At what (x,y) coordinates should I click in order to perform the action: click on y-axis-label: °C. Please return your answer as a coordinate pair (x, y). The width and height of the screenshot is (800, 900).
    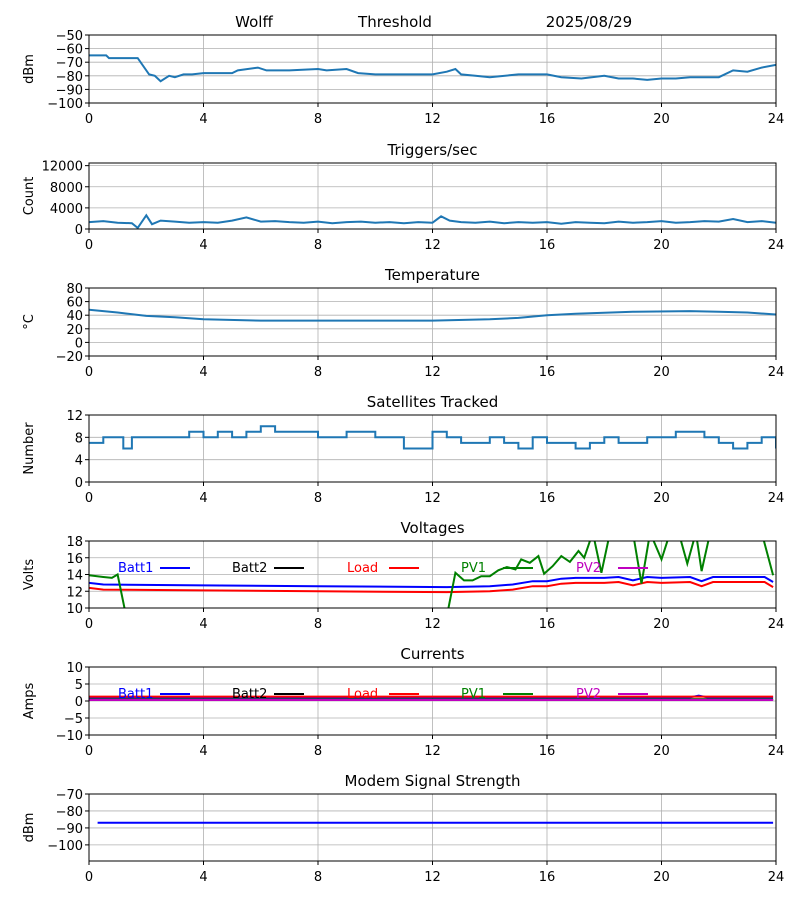
    Looking at the image, I should click on (29, 322).